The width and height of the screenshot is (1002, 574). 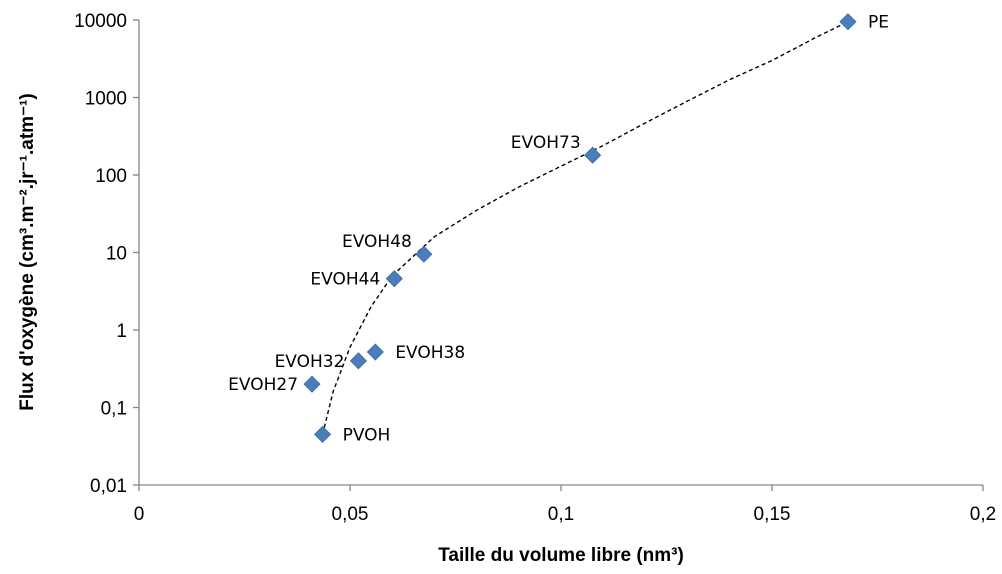 I want to click on point-label-evoh73: EVOH73, so click(x=546, y=143).